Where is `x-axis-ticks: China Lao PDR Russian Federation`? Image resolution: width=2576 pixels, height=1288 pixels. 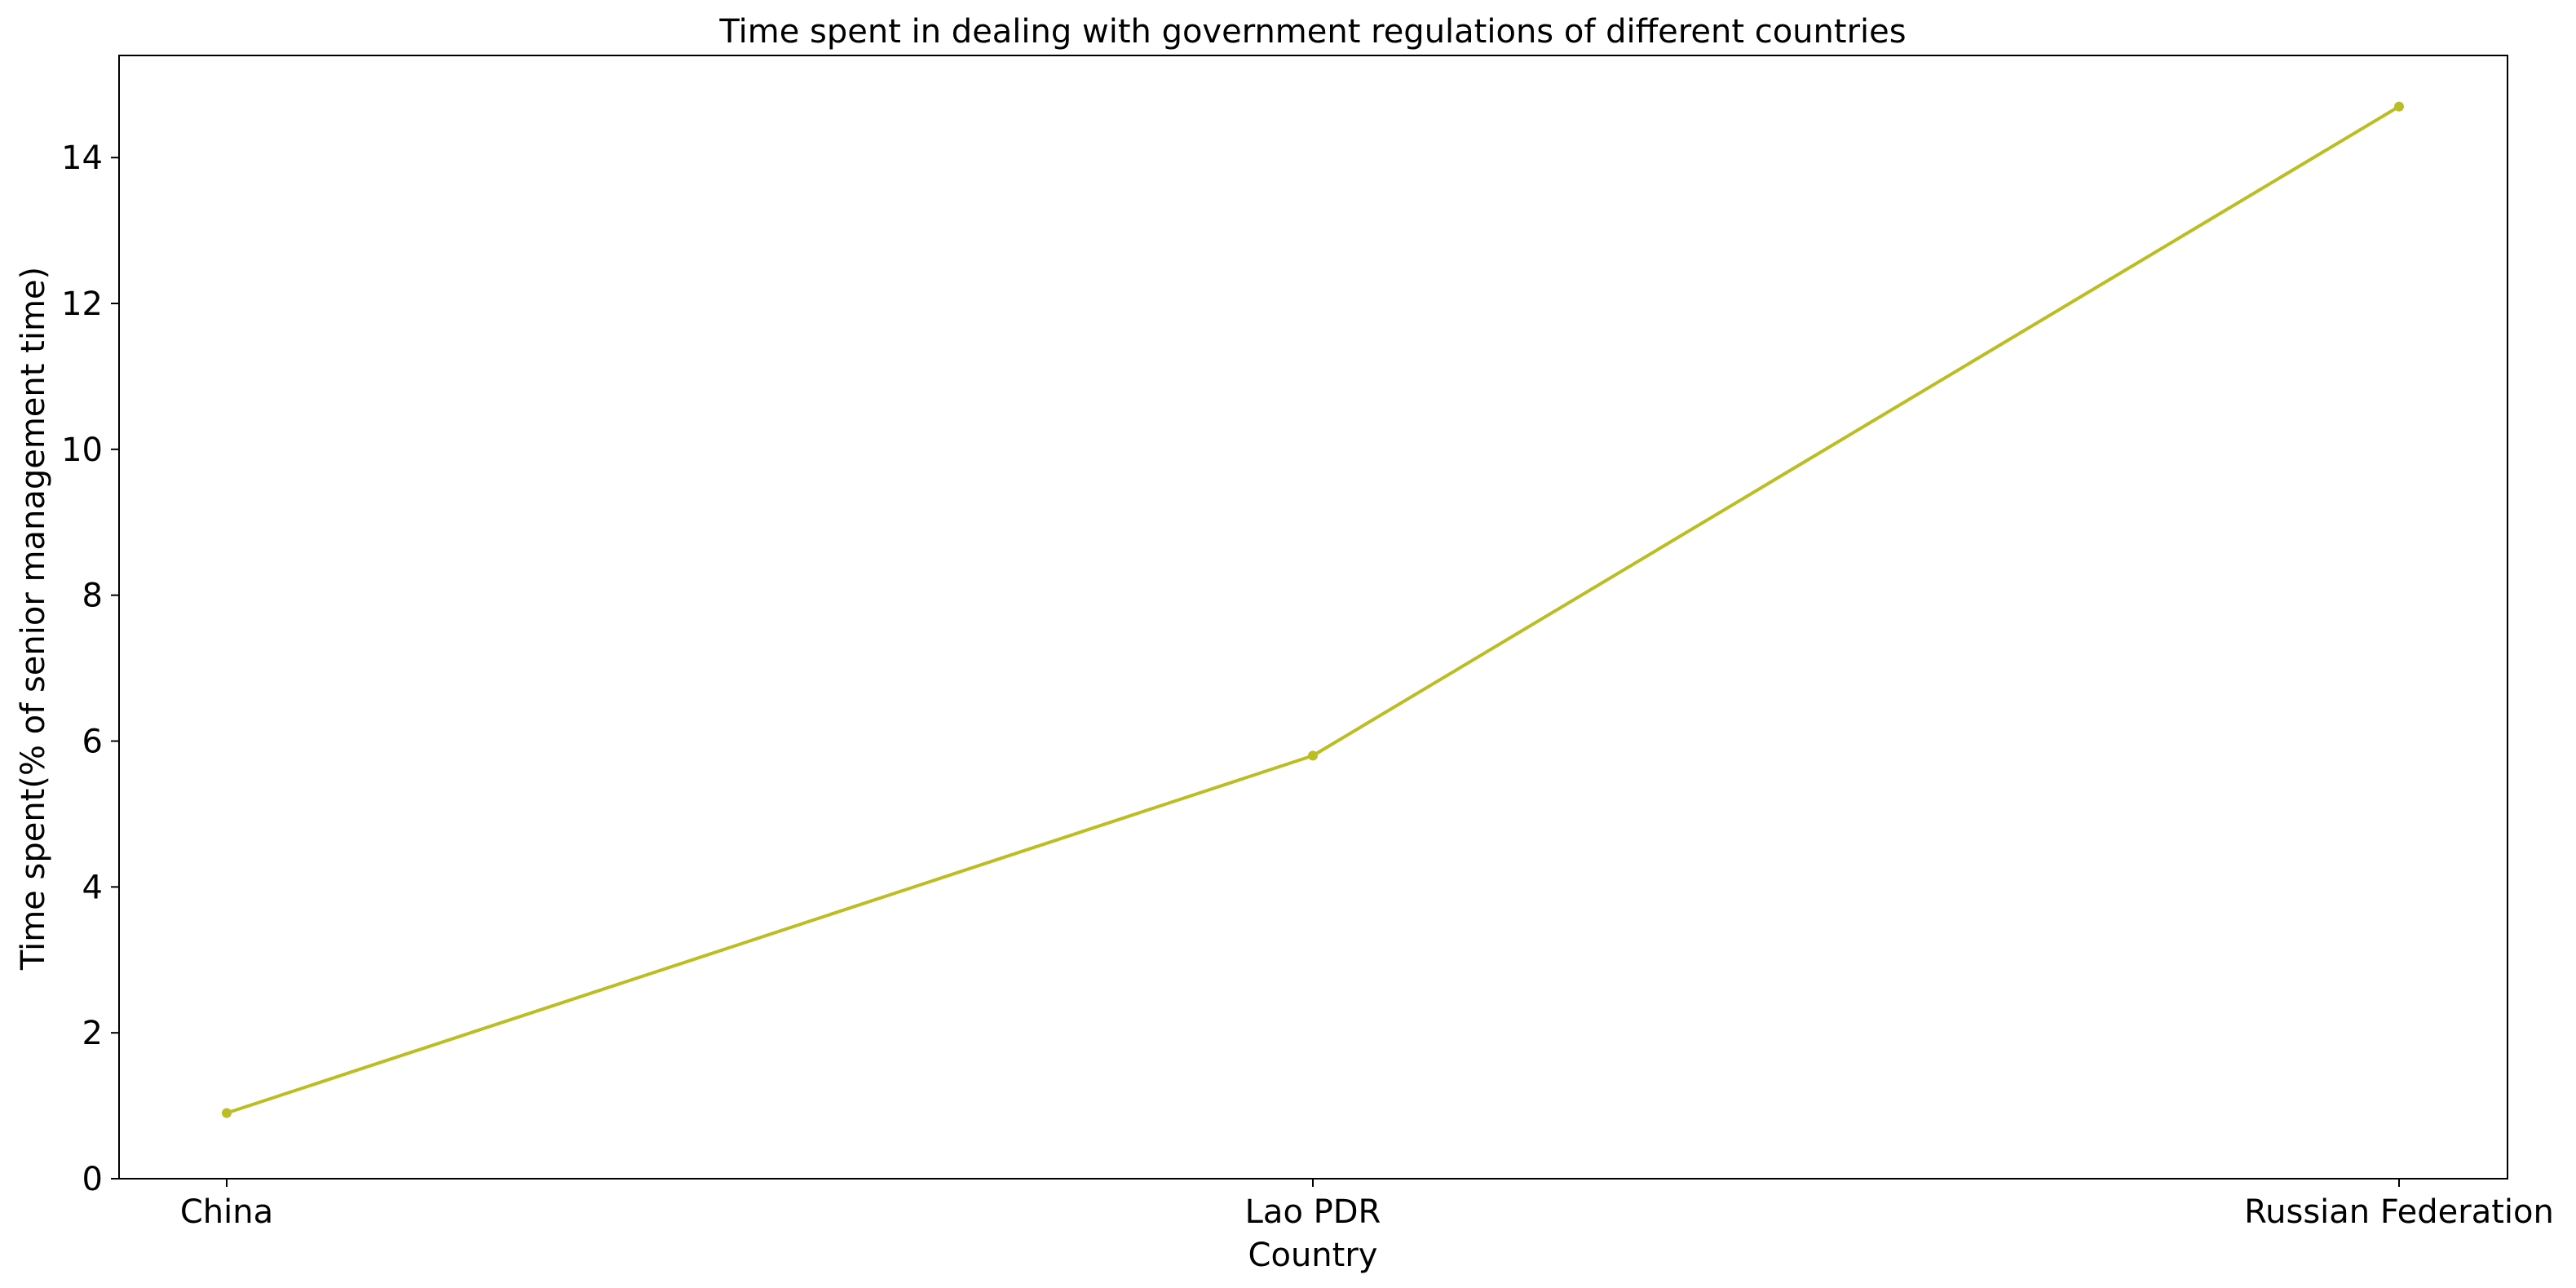 x-axis-ticks: China Lao PDR Russian Federation is located at coordinates (1367, 1205).